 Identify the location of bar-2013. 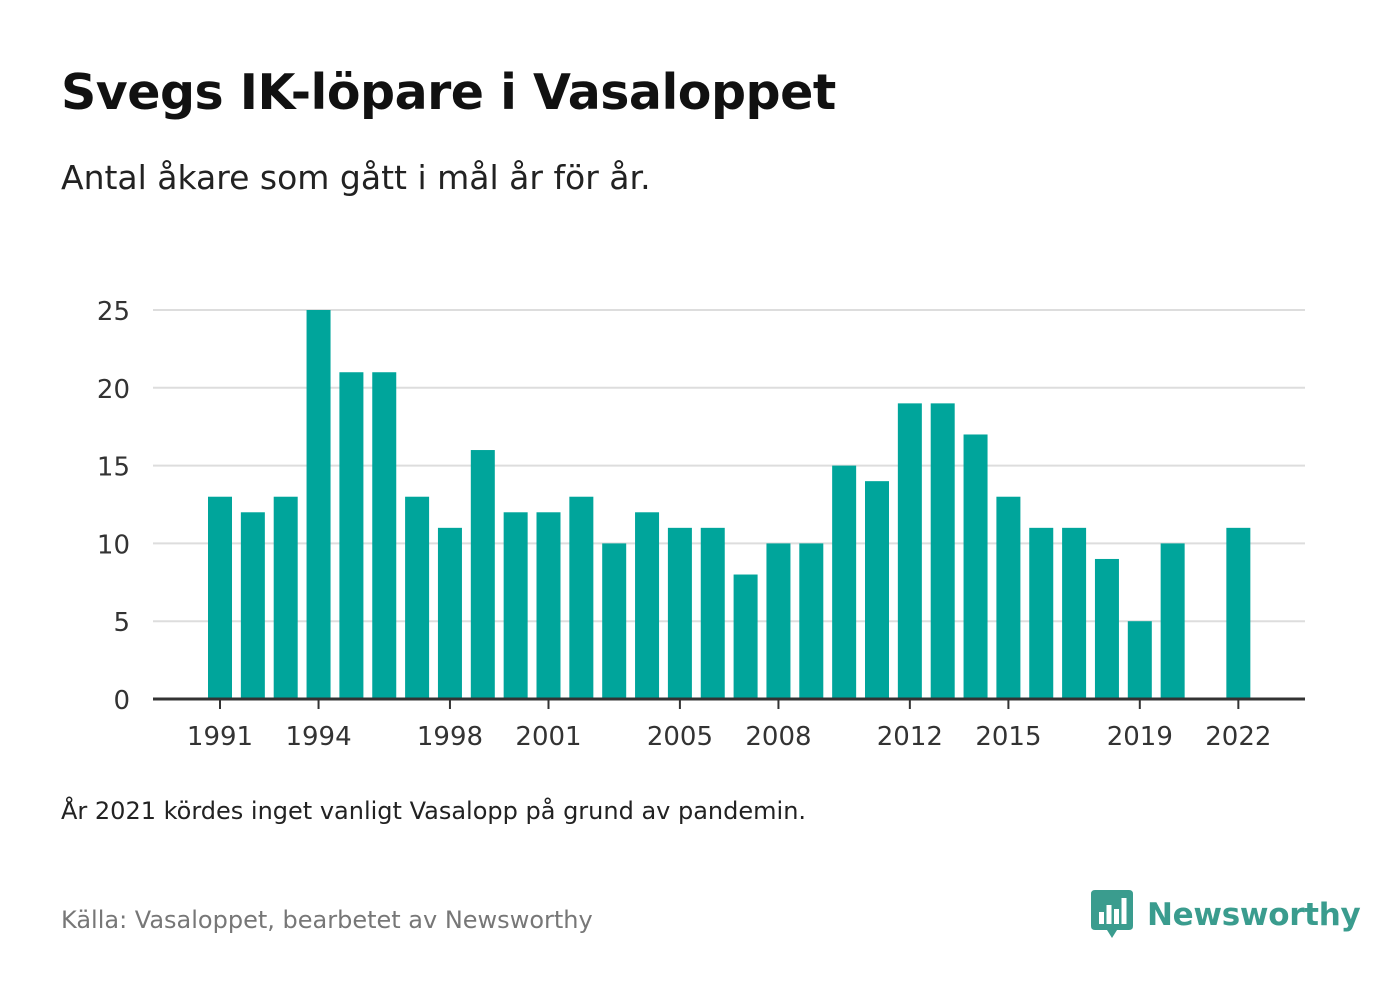
(942, 551).